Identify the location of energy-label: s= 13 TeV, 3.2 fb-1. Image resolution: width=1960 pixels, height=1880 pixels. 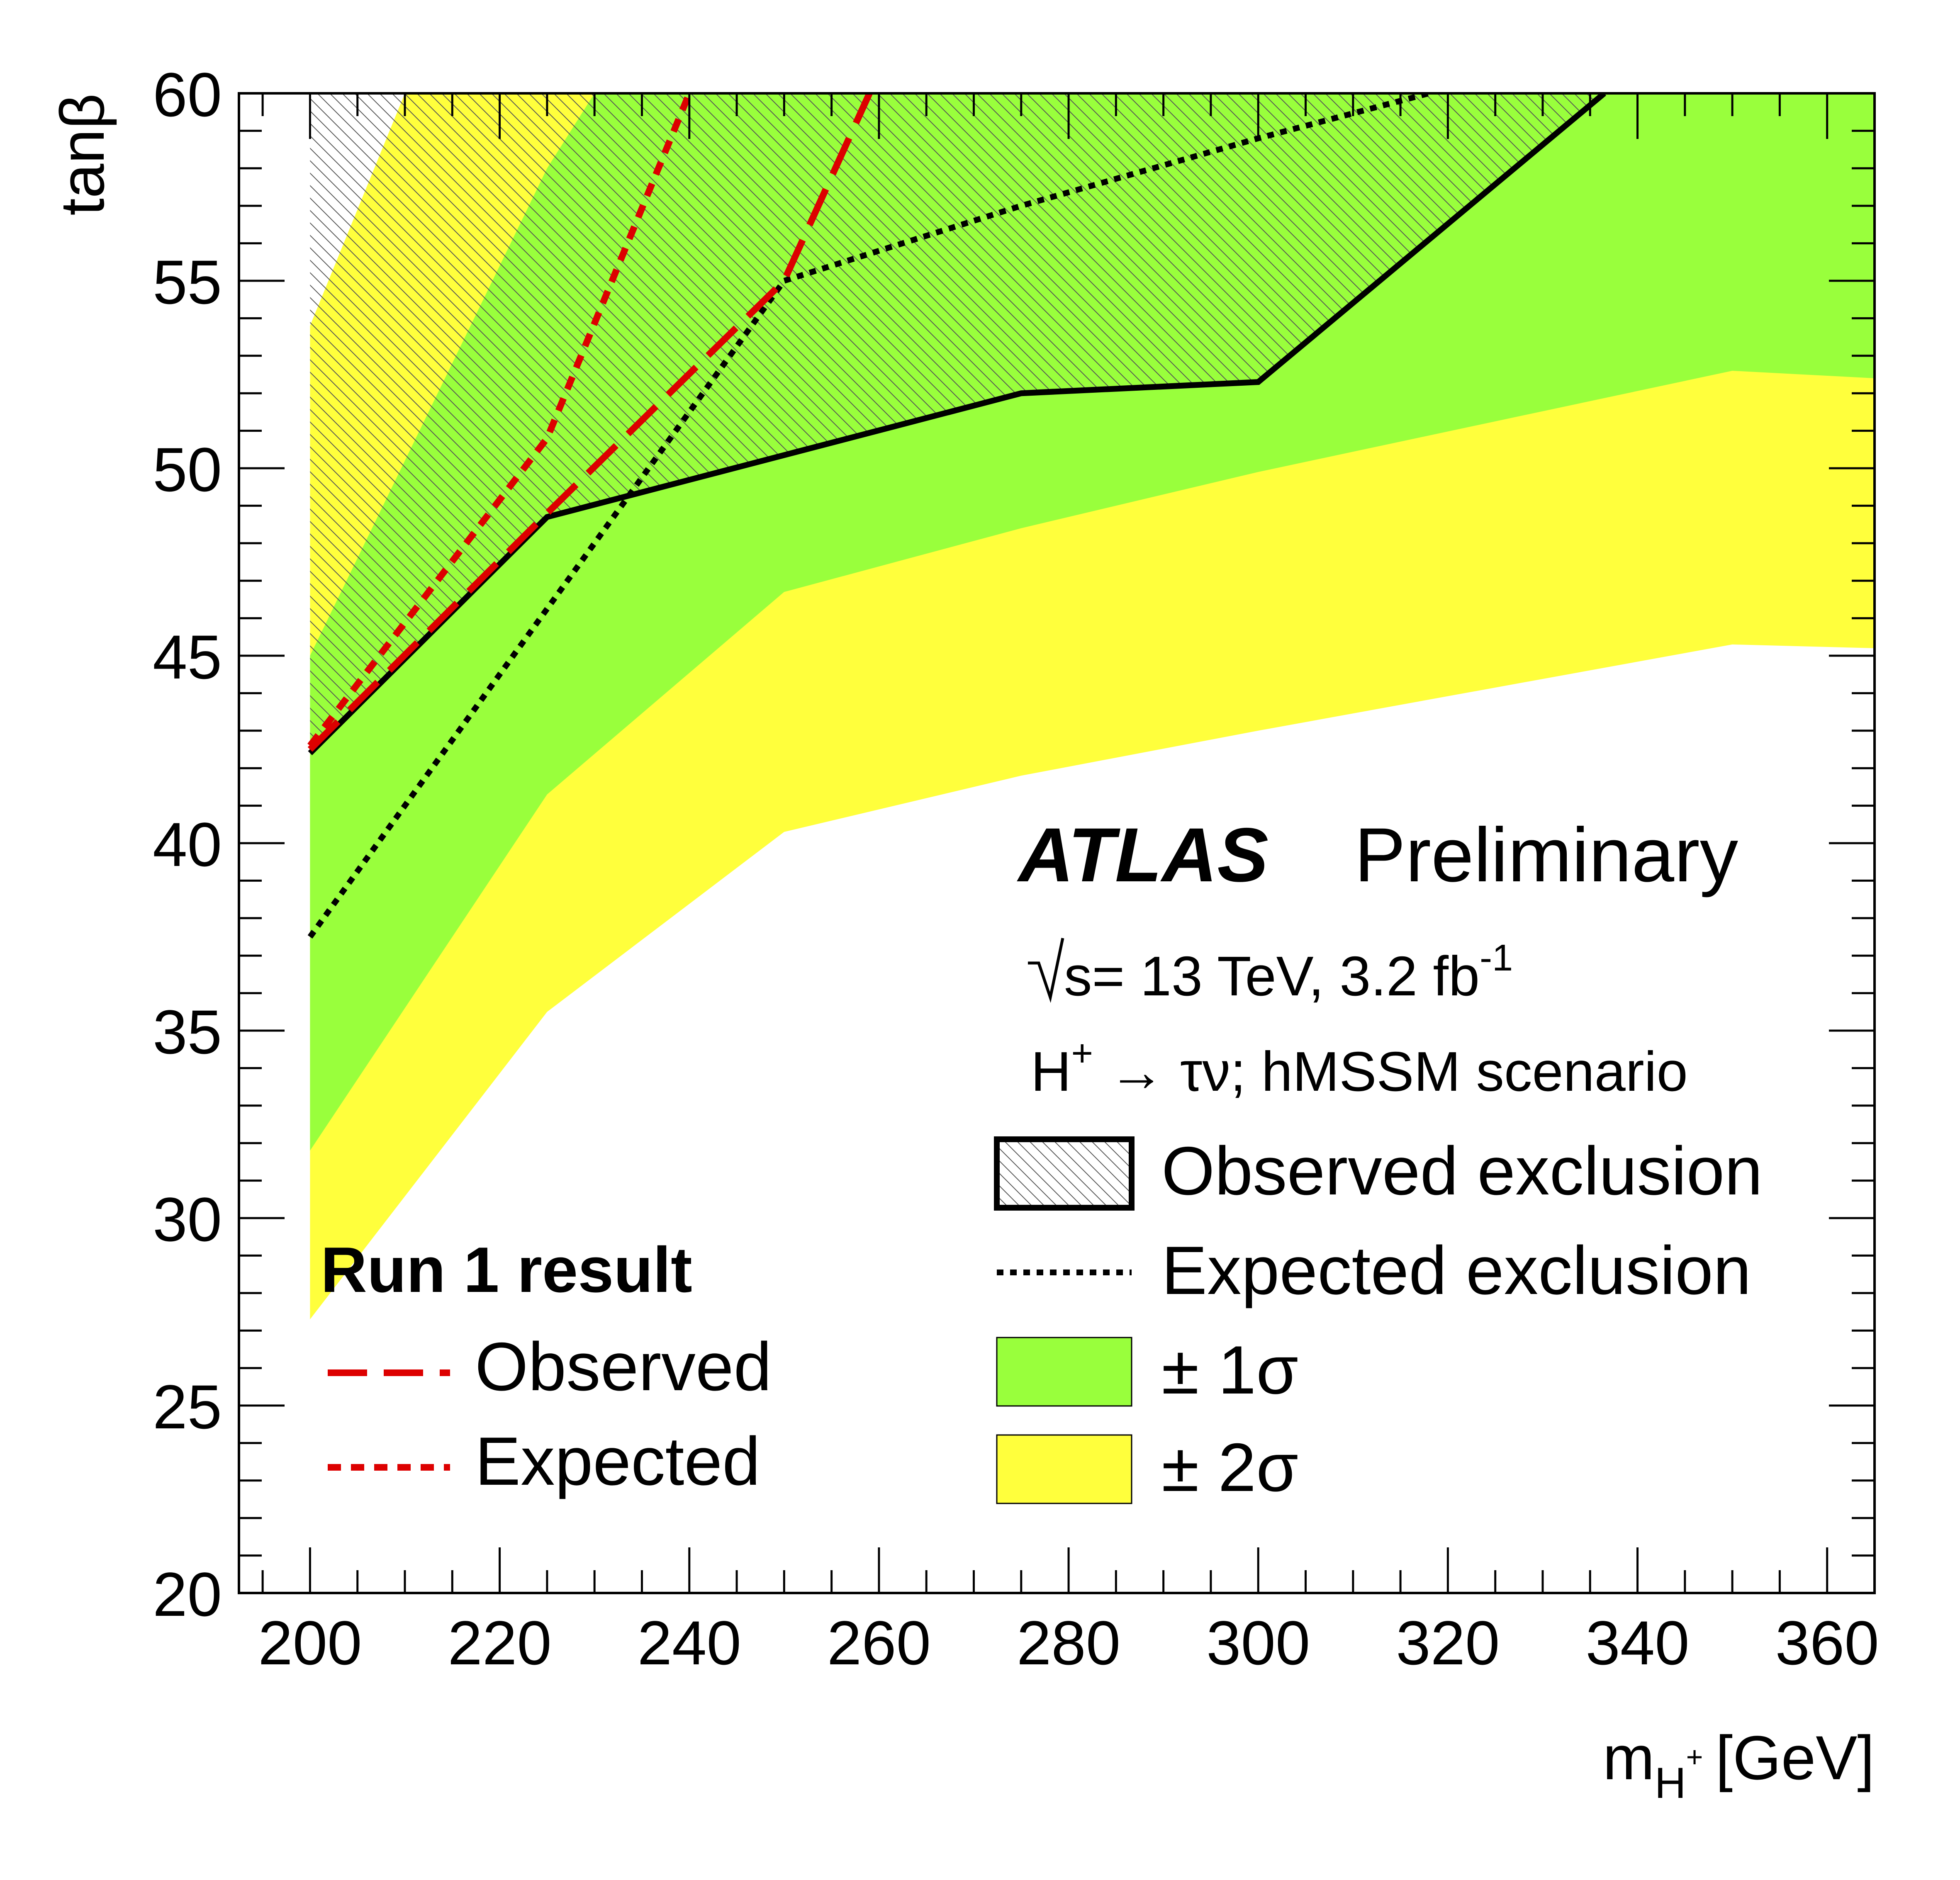
(1270, 972).